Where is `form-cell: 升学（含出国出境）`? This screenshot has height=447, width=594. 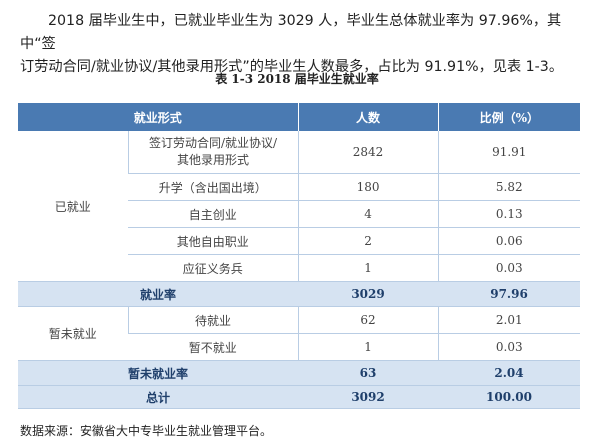 form-cell: 升学（含出国出境） is located at coordinates (213, 187).